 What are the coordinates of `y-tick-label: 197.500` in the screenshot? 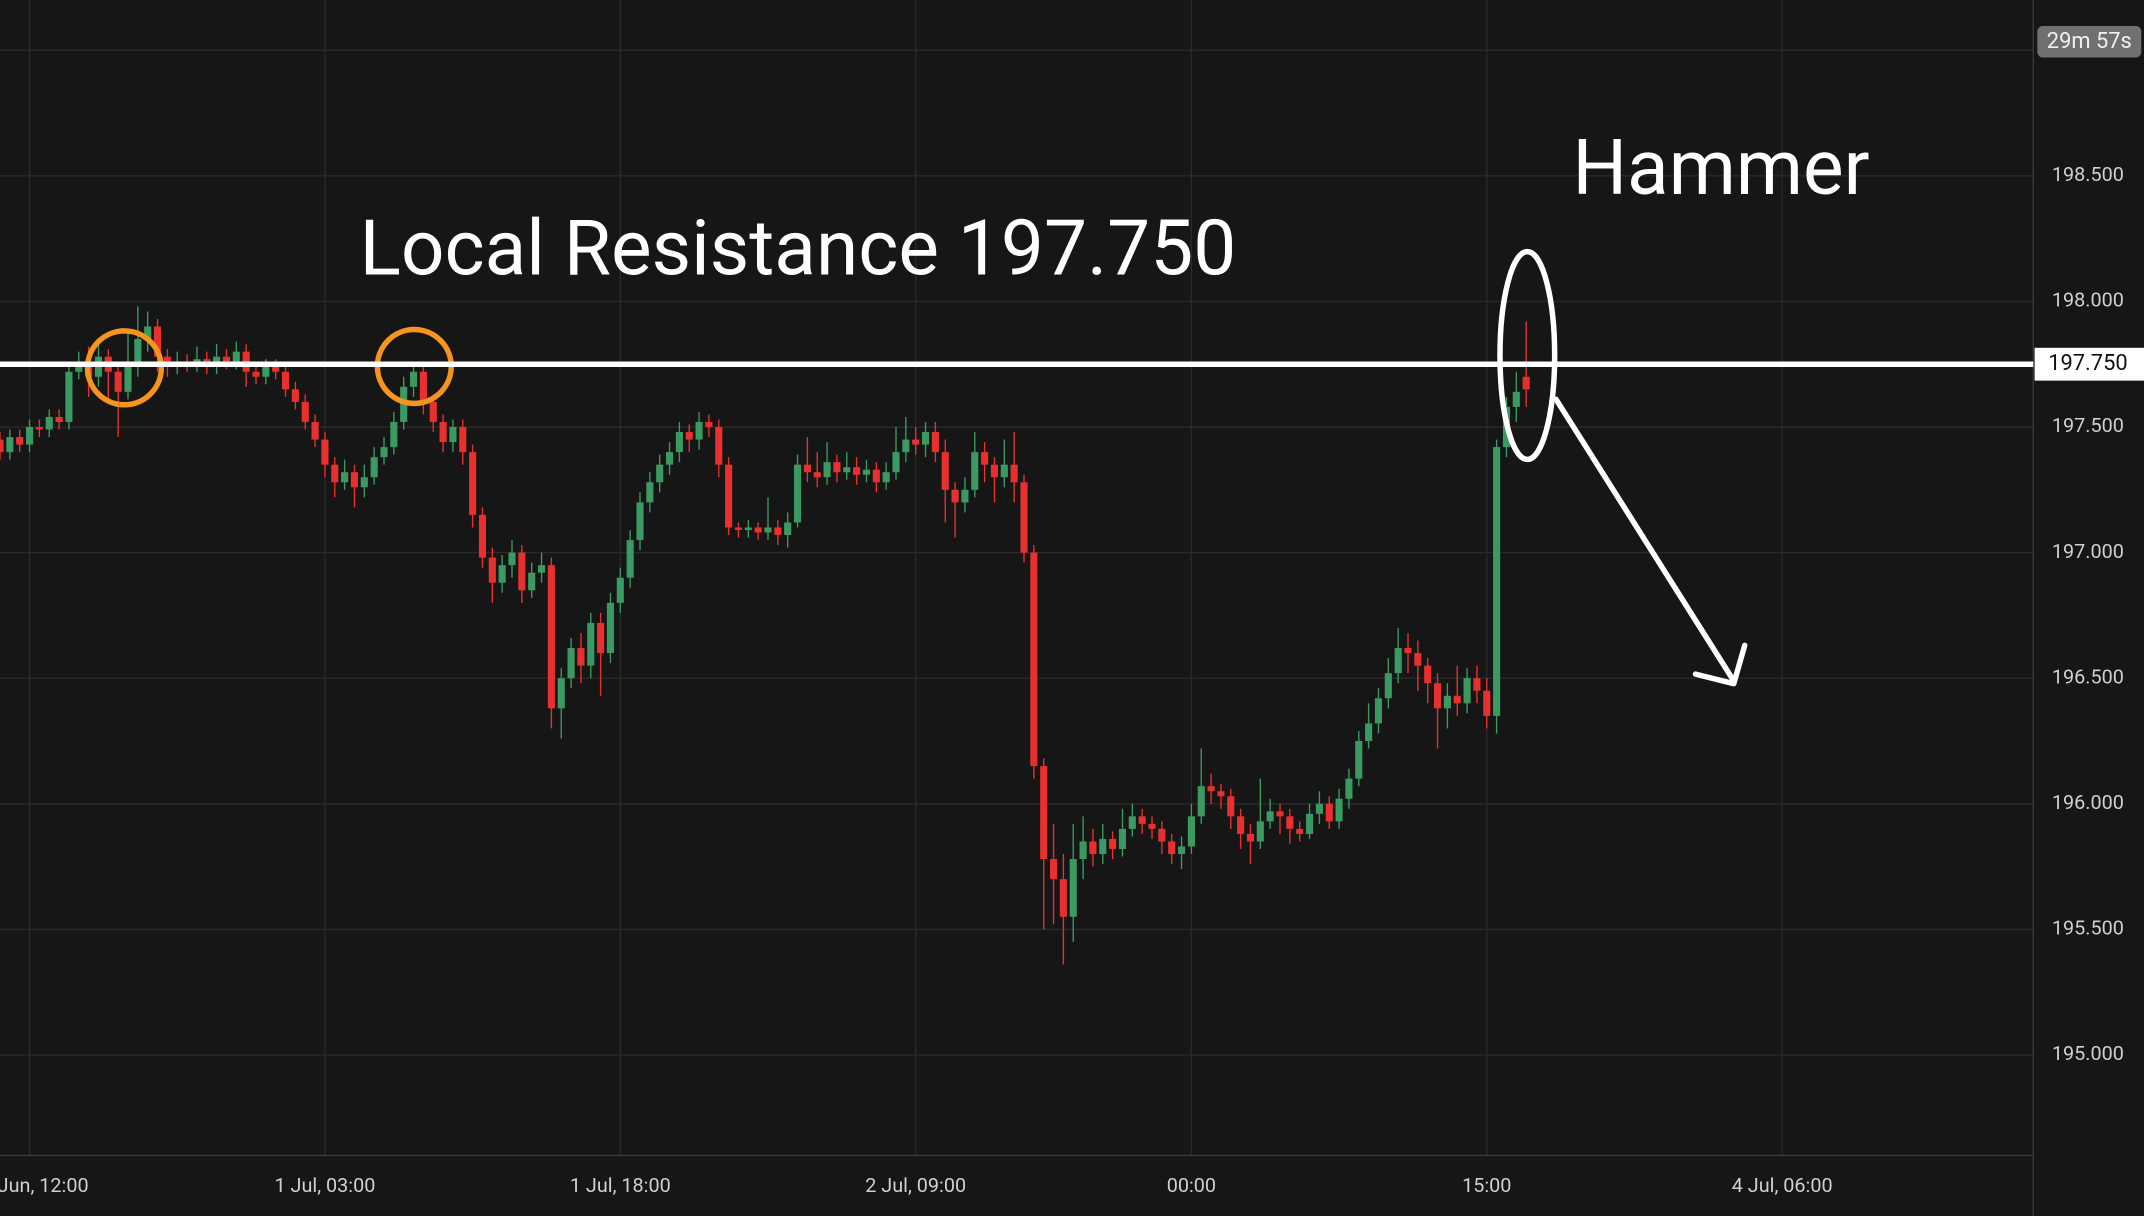 It's located at (2088, 425).